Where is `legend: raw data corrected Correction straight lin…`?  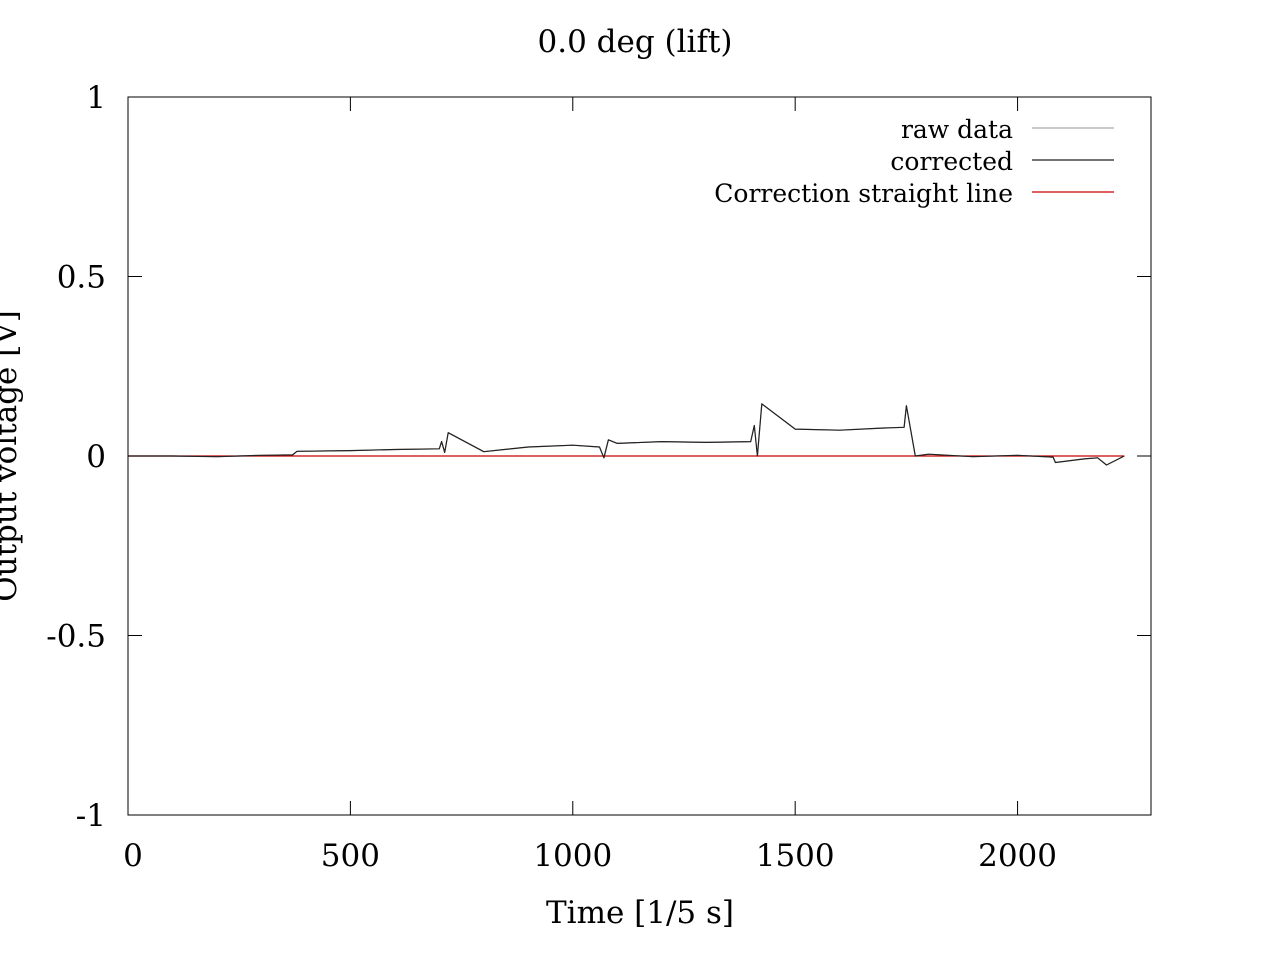
legend: raw data corrected Correction straight lin… is located at coordinates (914, 161).